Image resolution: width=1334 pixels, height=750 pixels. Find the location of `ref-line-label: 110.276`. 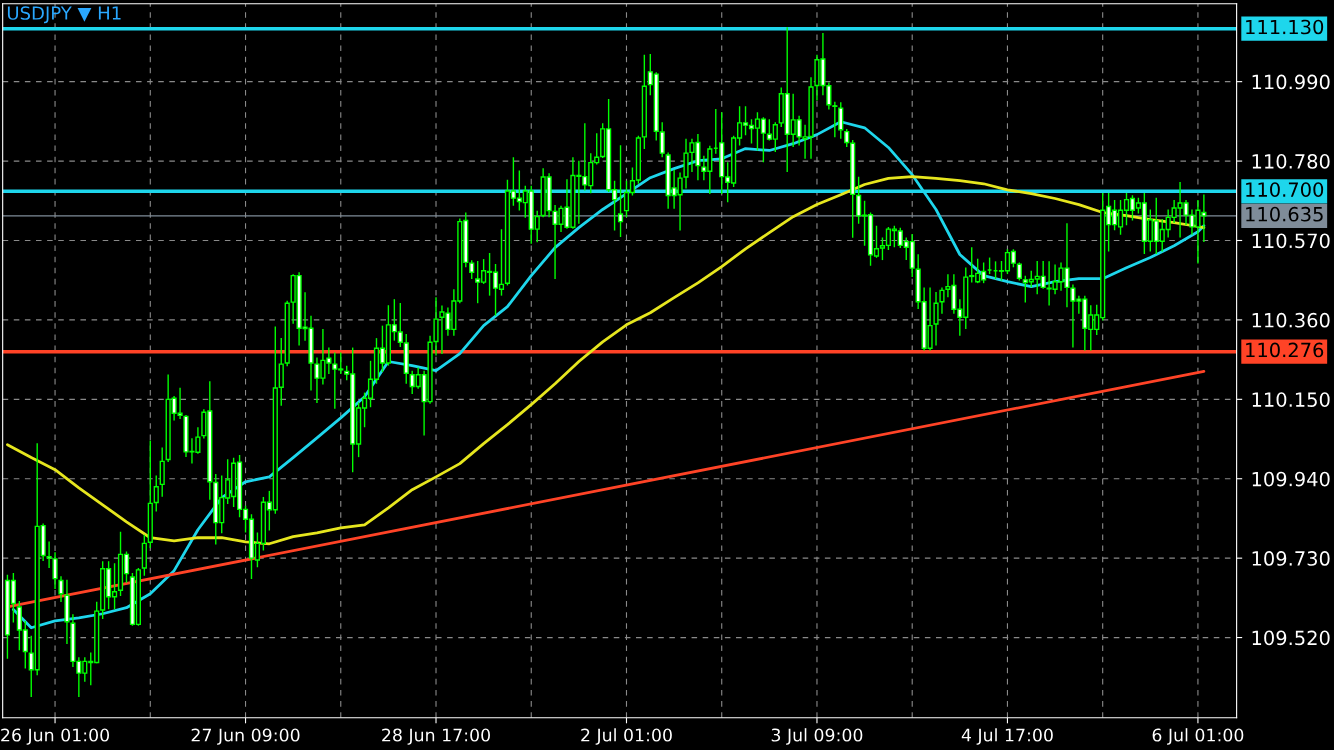

ref-line-label: 110.276 is located at coordinates (1285, 350).